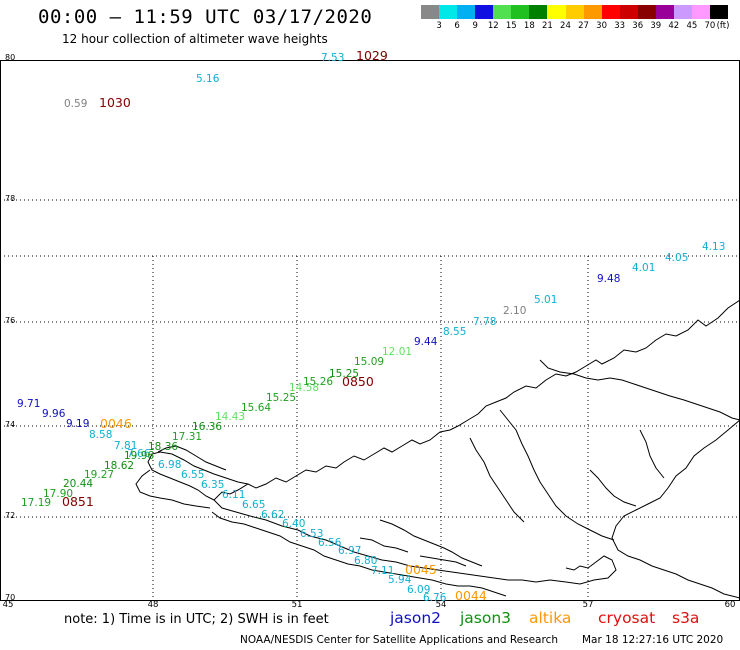  I want to click on legend-tick-label: 3, so click(439, 26).